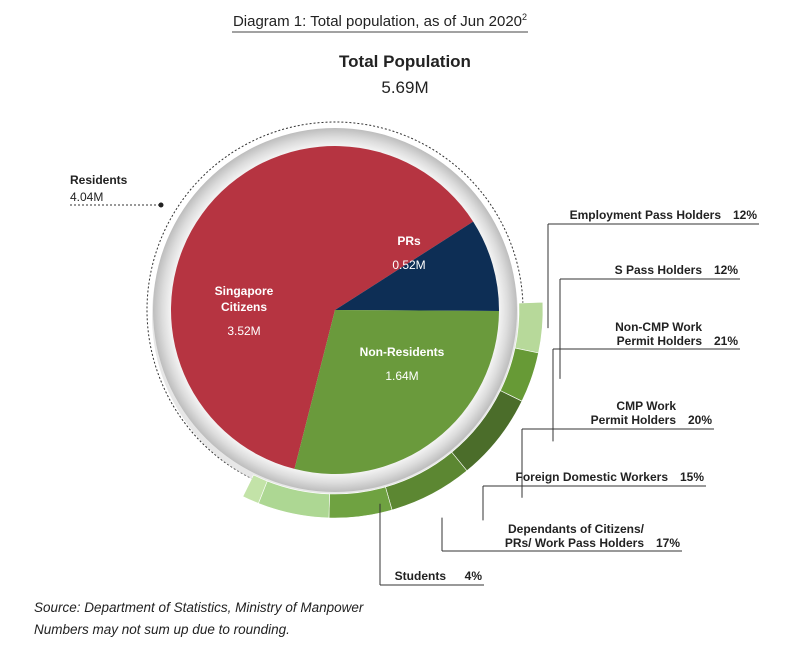 This screenshot has width=800, height=656. What do you see at coordinates (401, 376) in the screenshot?
I see `pie-value-non-residents: 1.64M` at bounding box center [401, 376].